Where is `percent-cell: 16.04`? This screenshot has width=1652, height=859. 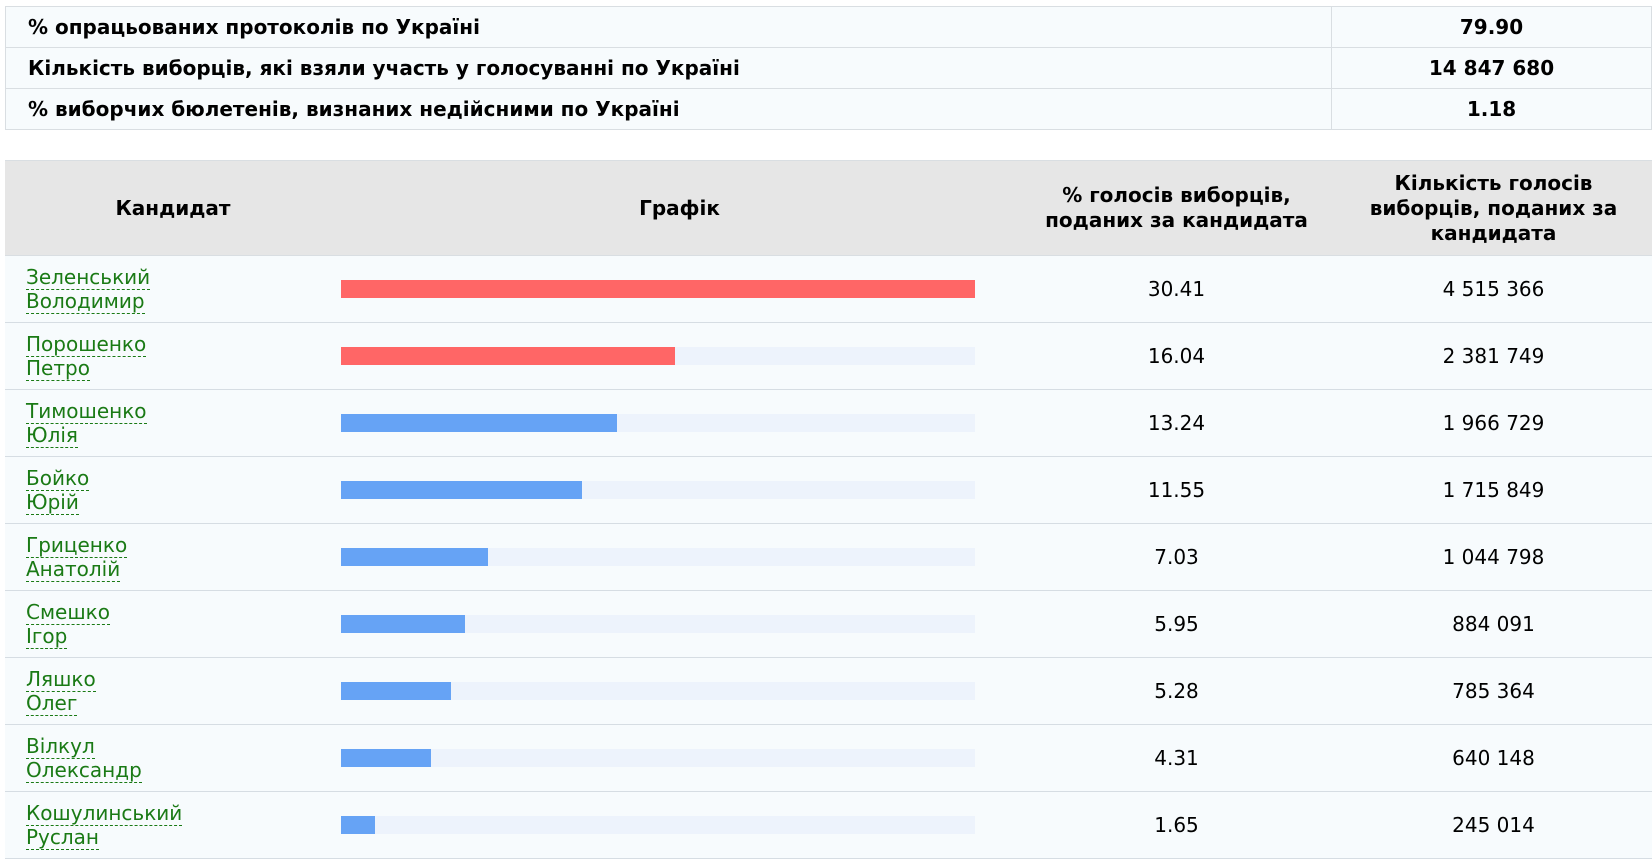 percent-cell: 16.04 is located at coordinates (1176, 356).